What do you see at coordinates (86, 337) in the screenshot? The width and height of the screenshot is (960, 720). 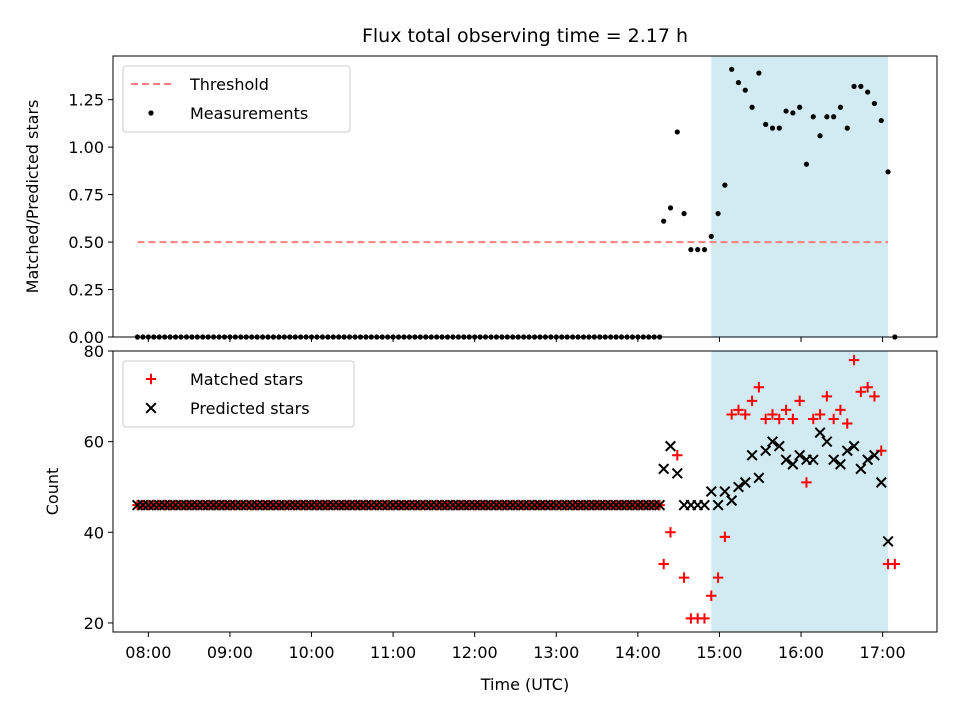 I see `y-tick-label: 0.00` at bounding box center [86, 337].